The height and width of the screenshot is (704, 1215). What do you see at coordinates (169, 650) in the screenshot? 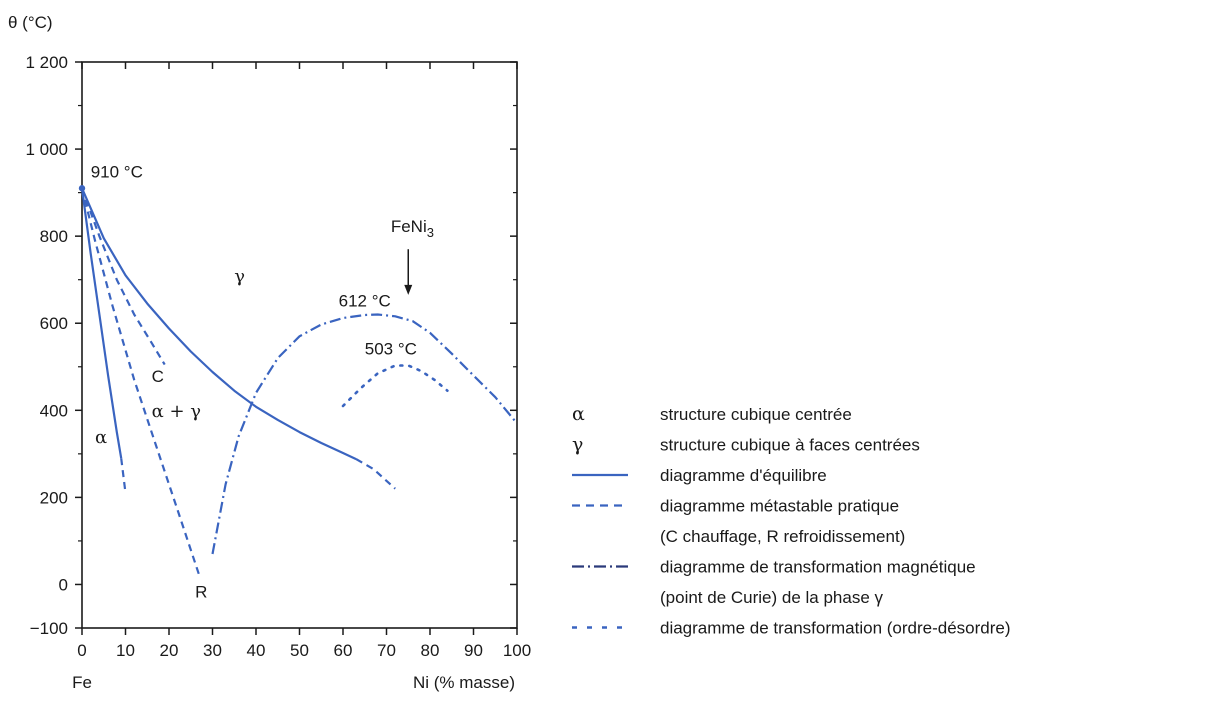
I see `x-tick-label: 20` at bounding box center [169, 650].